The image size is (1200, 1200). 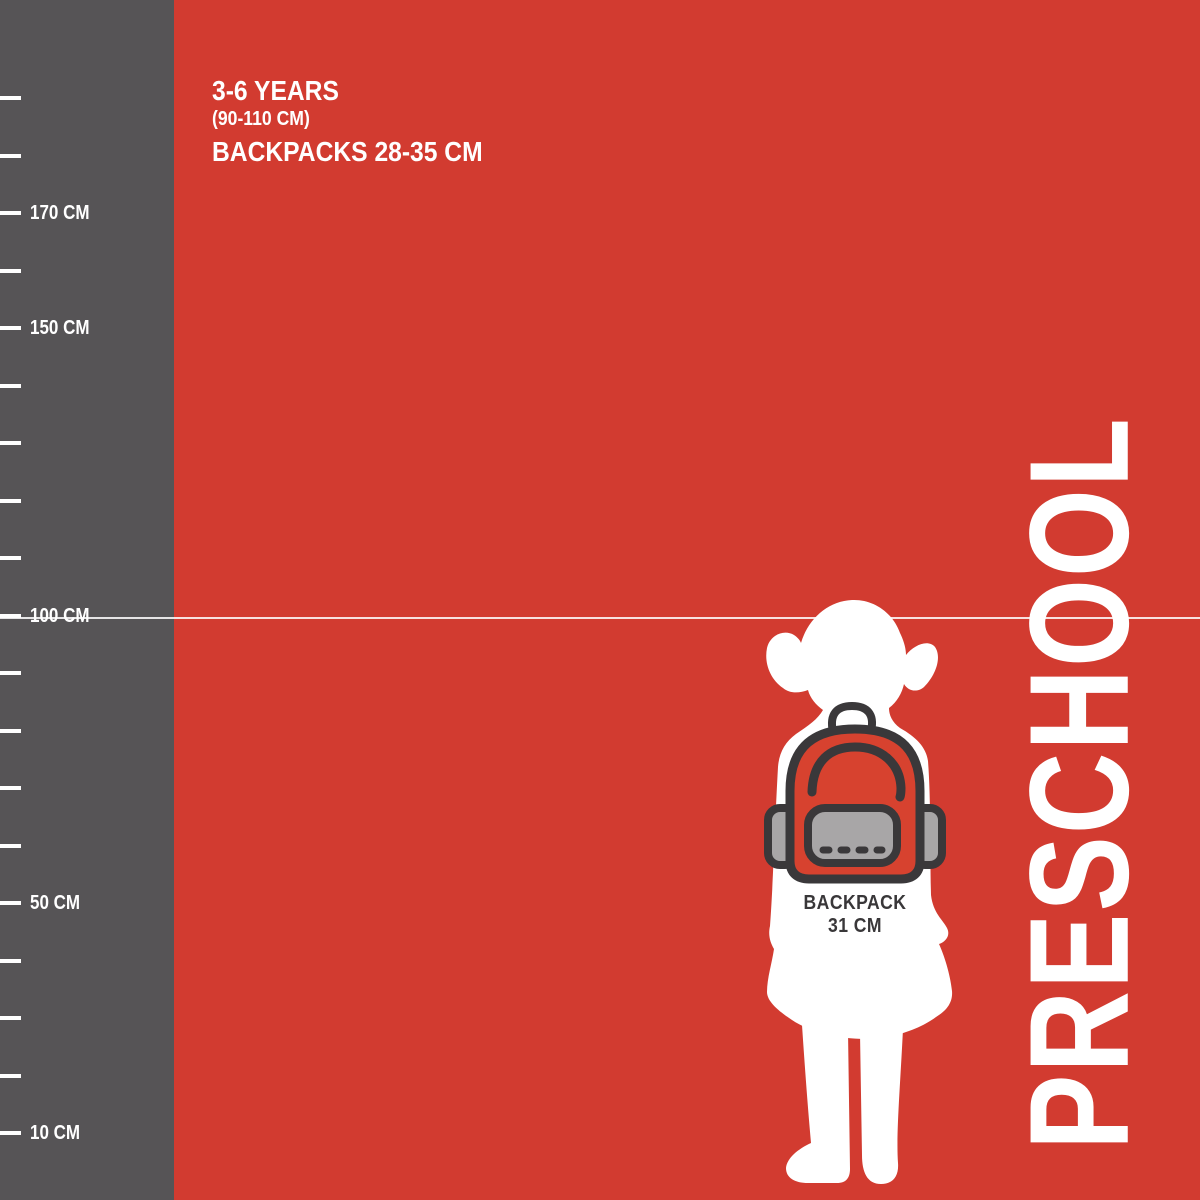 What do you see at coordinates (10, 385) in the screenshot?
I see `ruler-tick-140cm` at bounding box center [10, 385].